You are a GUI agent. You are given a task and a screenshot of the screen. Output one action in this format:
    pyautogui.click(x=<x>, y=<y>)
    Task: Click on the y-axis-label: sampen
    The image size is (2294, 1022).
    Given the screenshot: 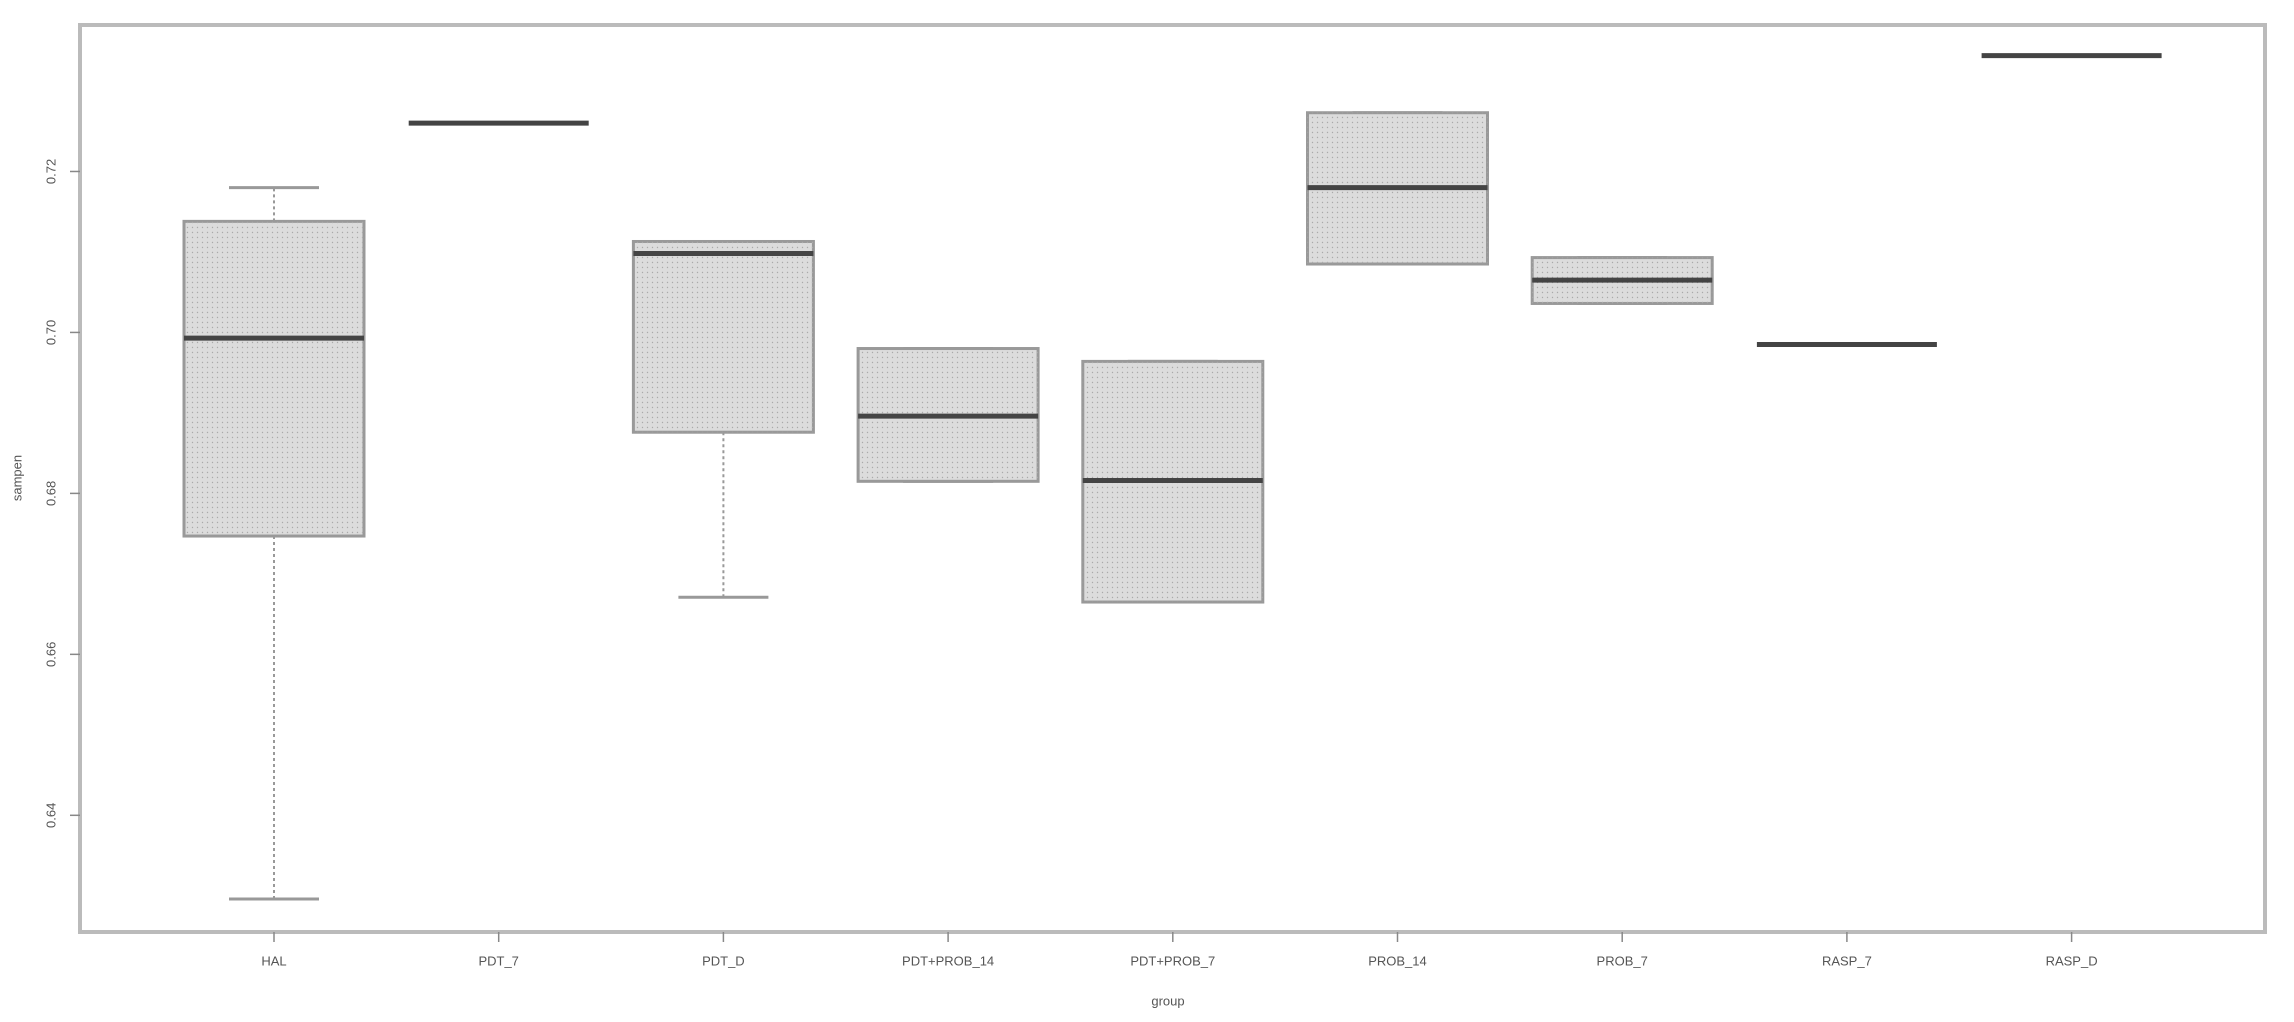 What is the action you would take?
    pyautogui.click(x=16, y=478)
    